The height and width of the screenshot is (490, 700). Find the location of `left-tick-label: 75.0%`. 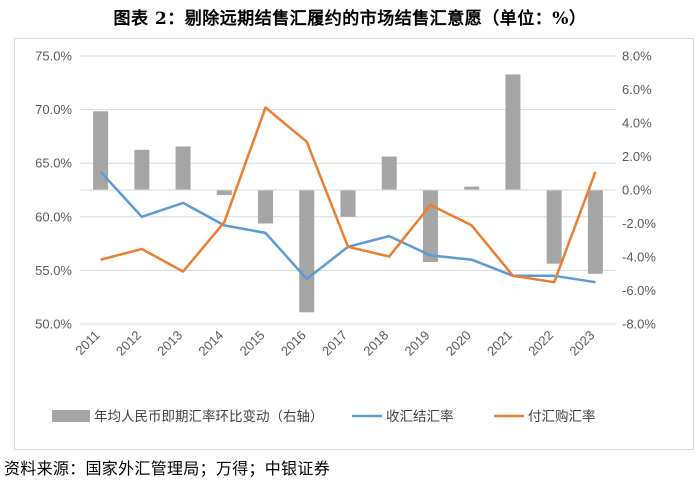

left-tick-label: 75.0% is located at coordinates (53, 56).